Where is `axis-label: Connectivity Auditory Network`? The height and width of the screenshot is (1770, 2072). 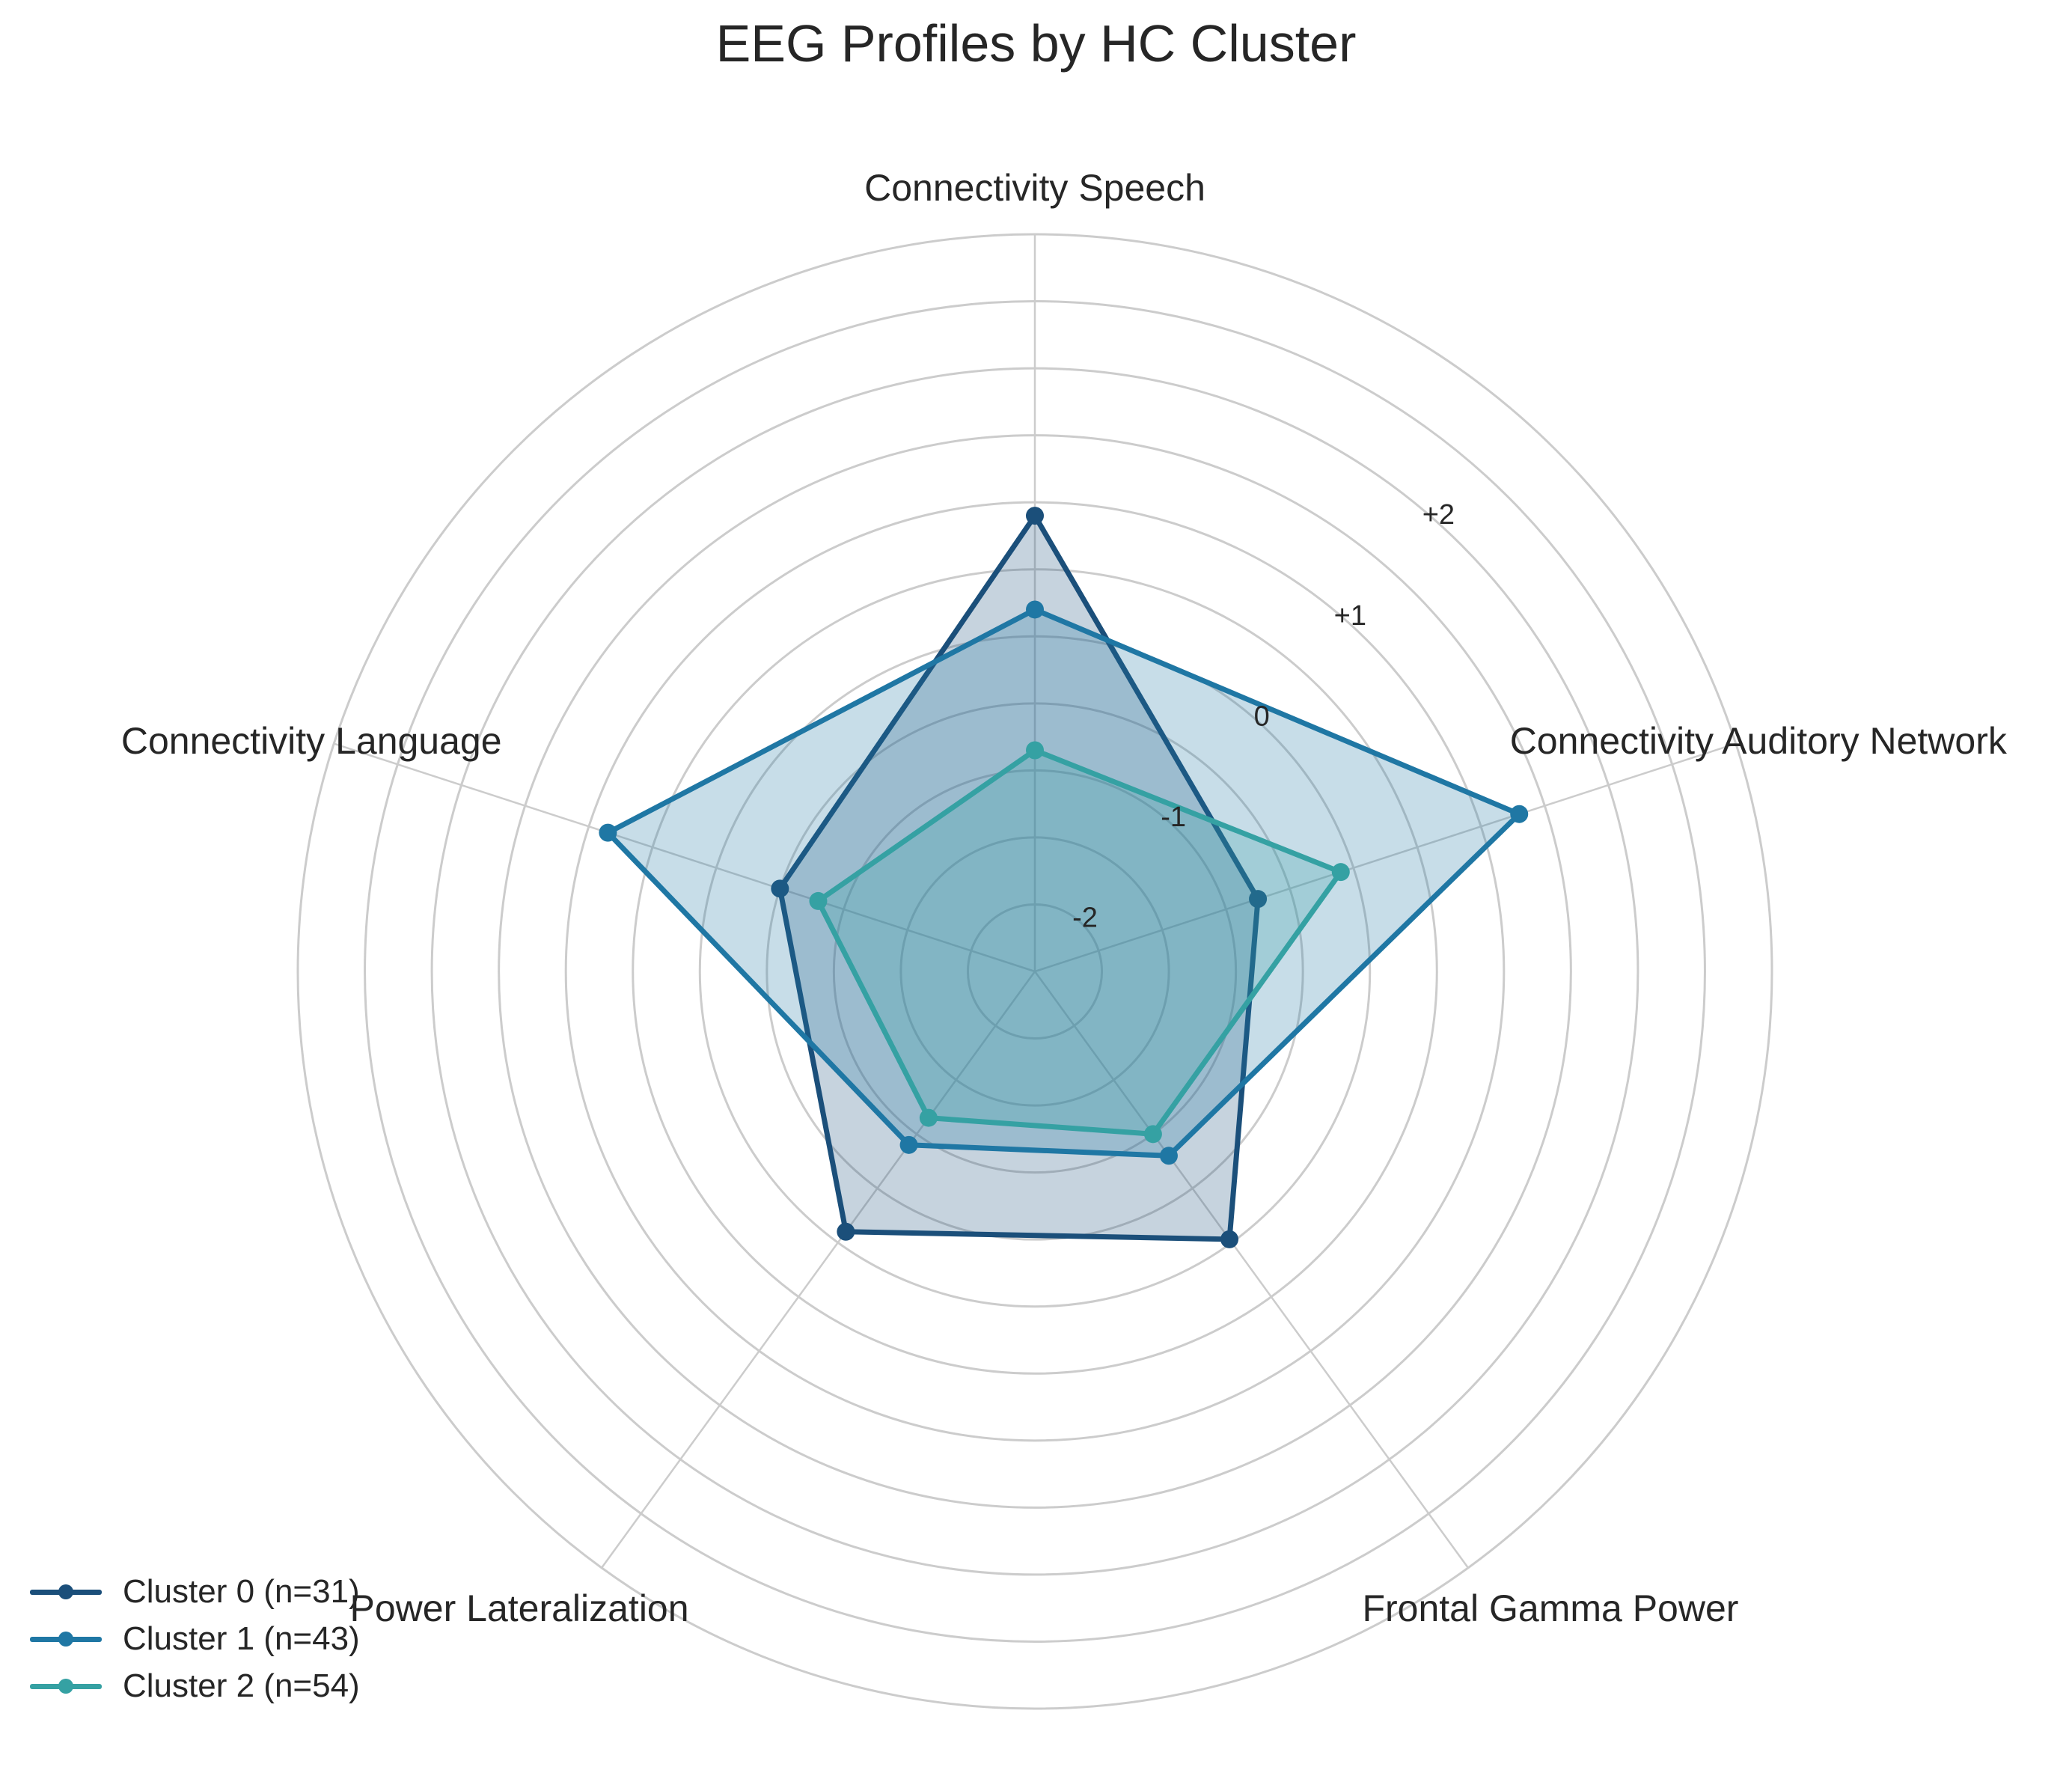
axis-label: Connectivity Auditory Network is located at coordinates (1759, 741).